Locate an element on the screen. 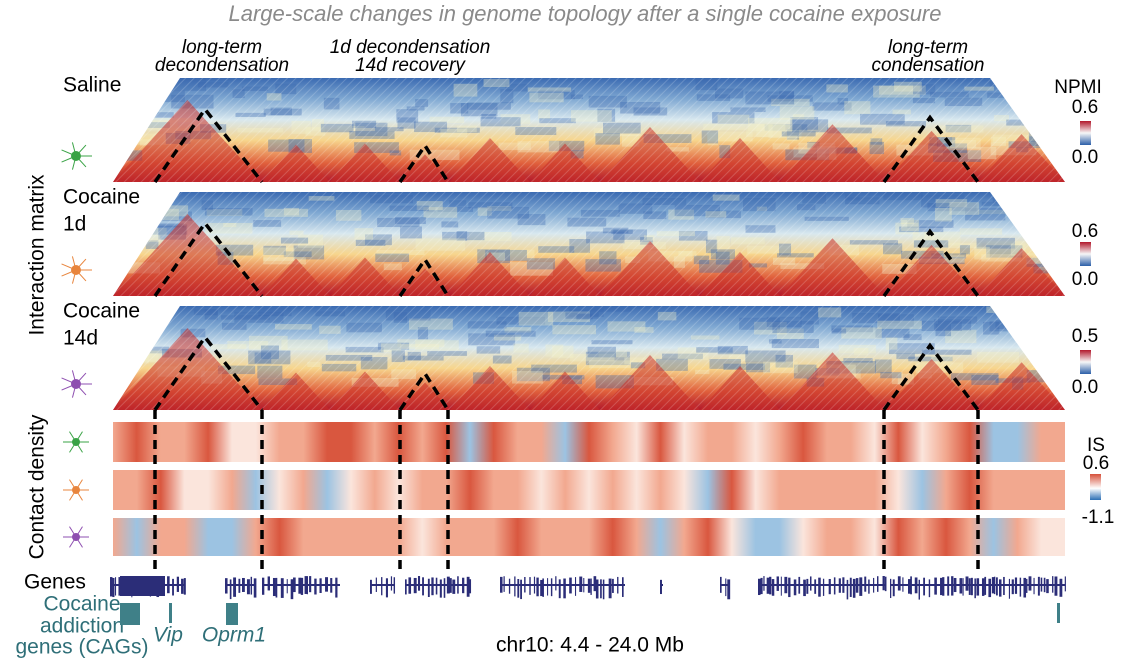  panel-label: 14d is located at coordinates (80, 338).